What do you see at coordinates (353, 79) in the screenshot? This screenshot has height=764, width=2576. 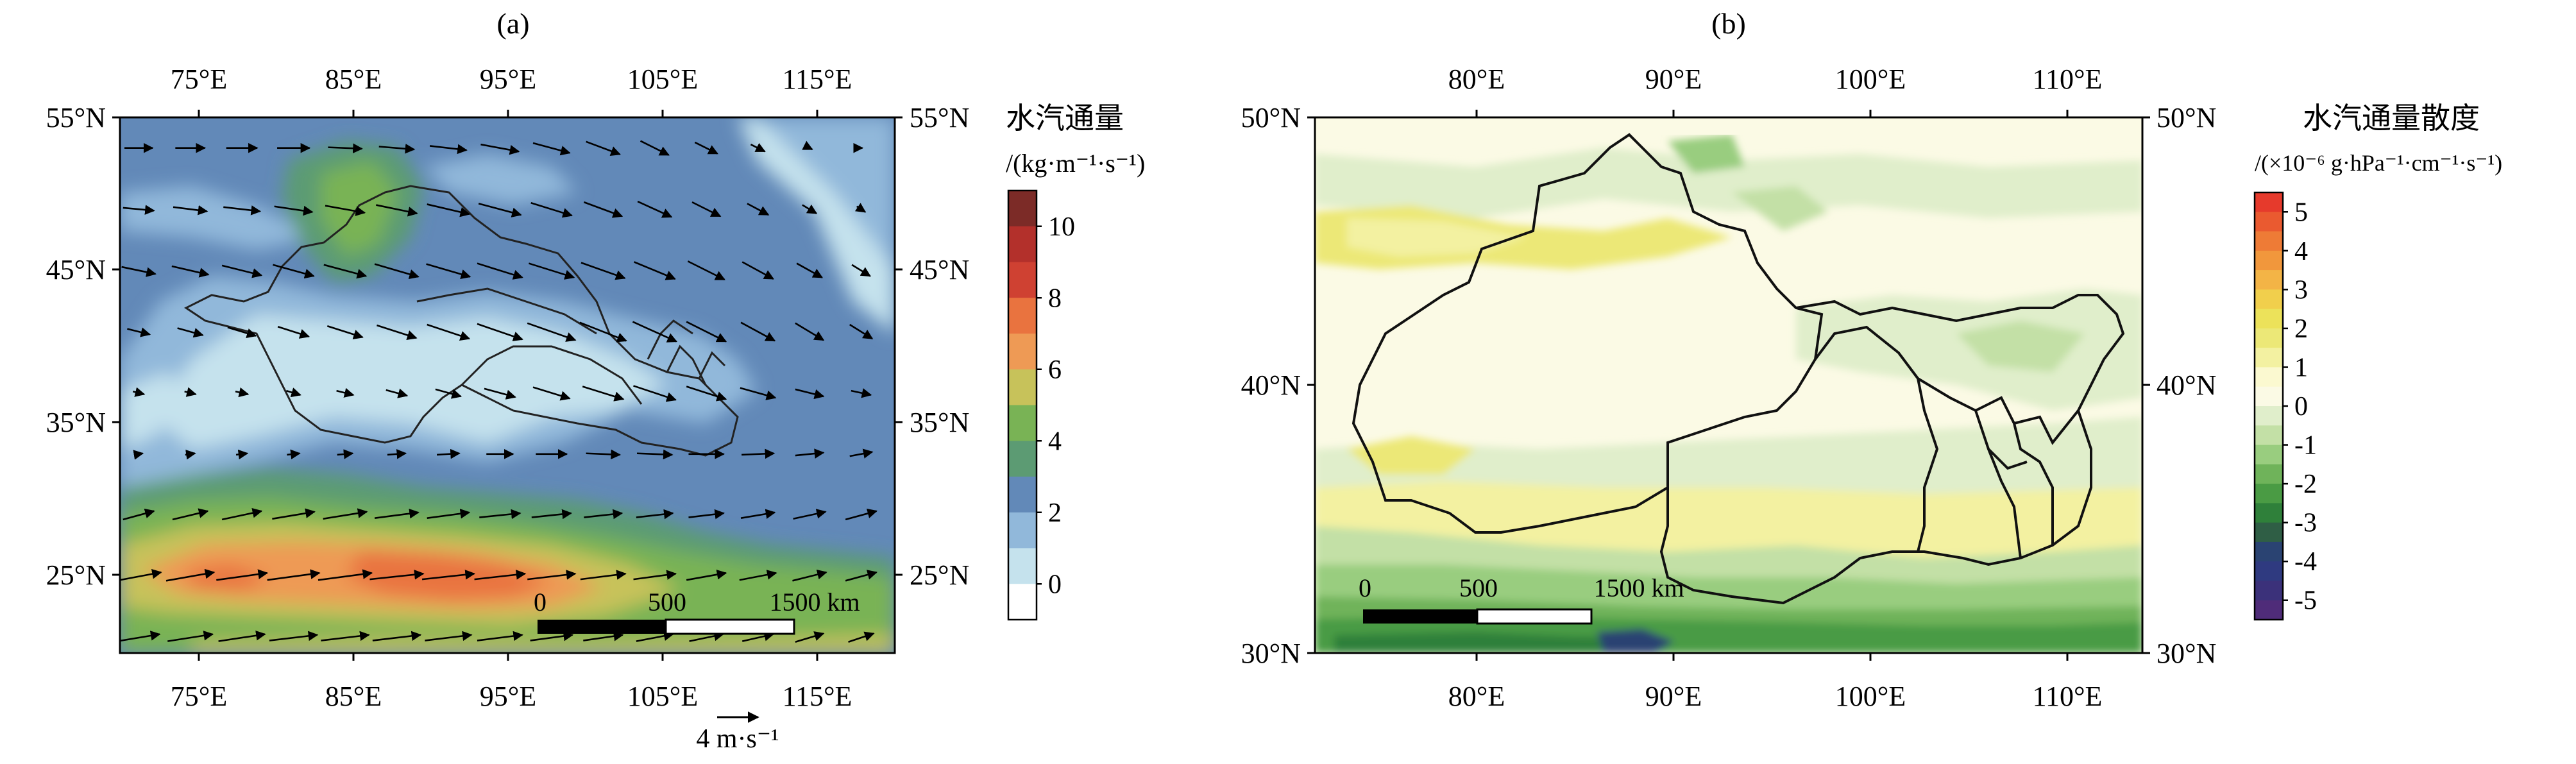 I see `a-top-xtick: 85°E` at bounding box center [353, 79].